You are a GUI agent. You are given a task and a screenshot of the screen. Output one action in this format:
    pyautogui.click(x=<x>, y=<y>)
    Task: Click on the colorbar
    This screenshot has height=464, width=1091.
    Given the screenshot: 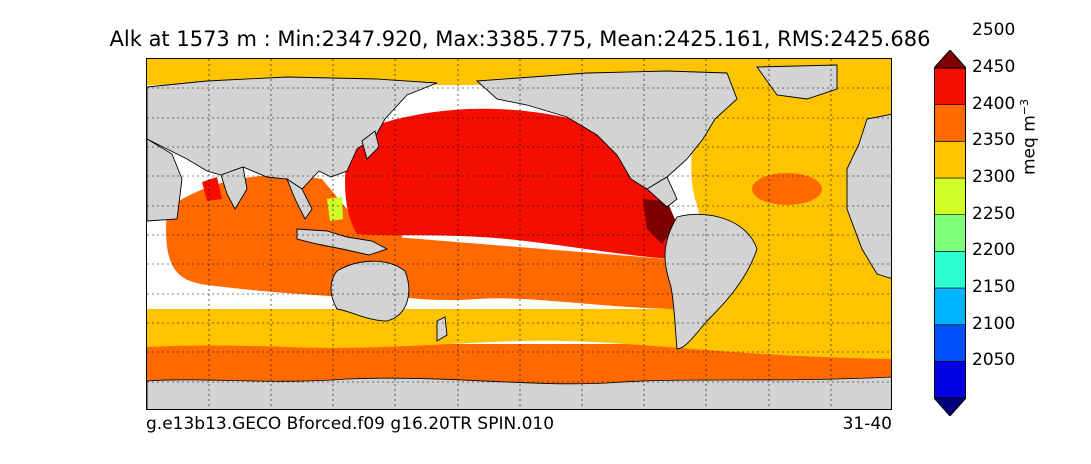 What is the action you would take?
    pyautogui.click(x=950, y=233)
    